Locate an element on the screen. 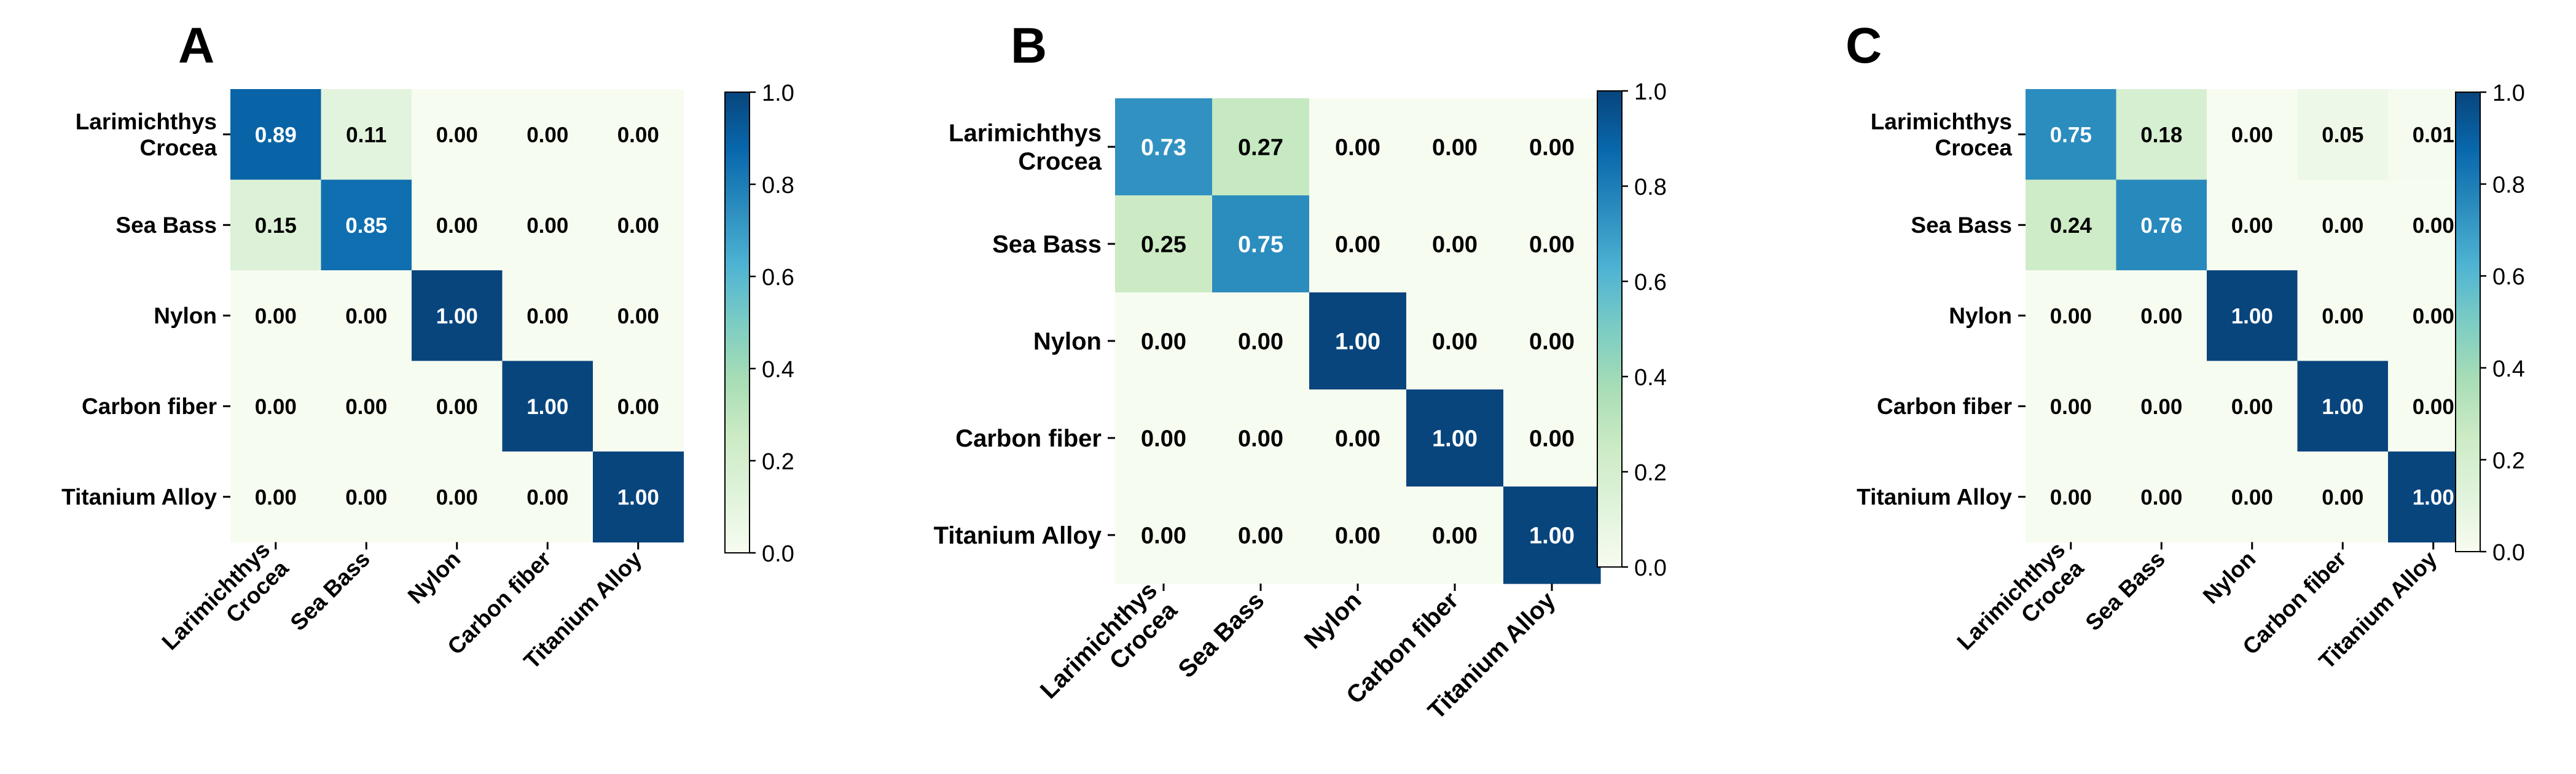 Image resolution: width=2576 pixels, height=774 pixels. cell-value-label: 0.89 is located at coordinates (276, 135).